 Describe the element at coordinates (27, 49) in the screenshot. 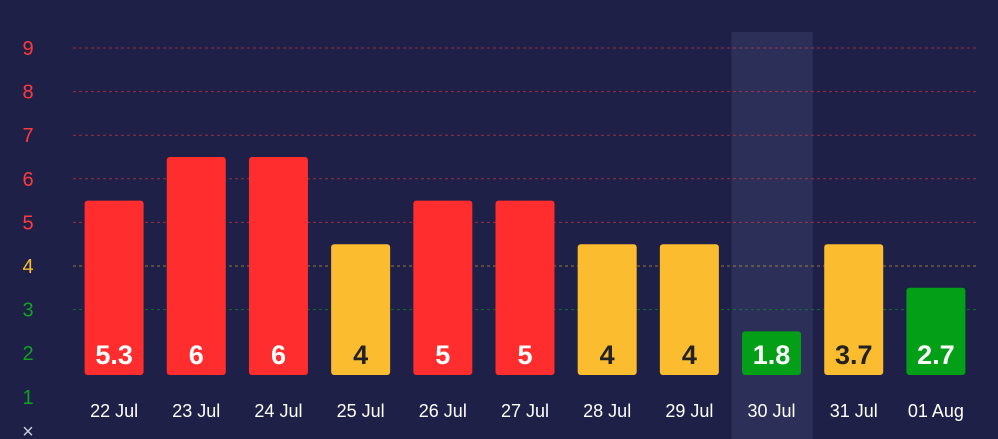

I see `y-tick-label: 9` at that location.